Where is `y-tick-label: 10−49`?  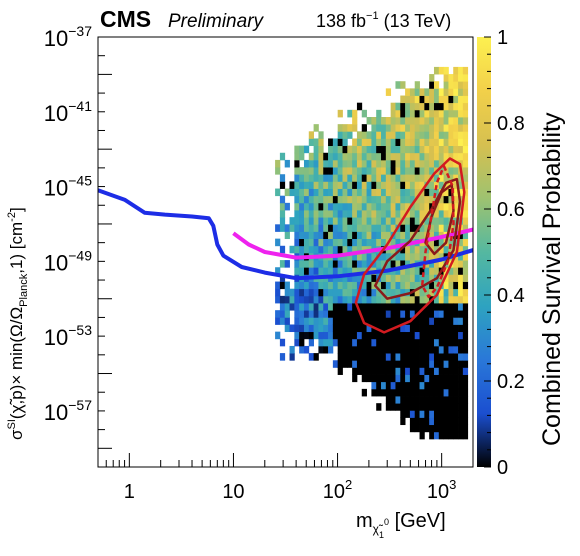
y-tick-label: 10−49 is located at coordinates (68, 261).